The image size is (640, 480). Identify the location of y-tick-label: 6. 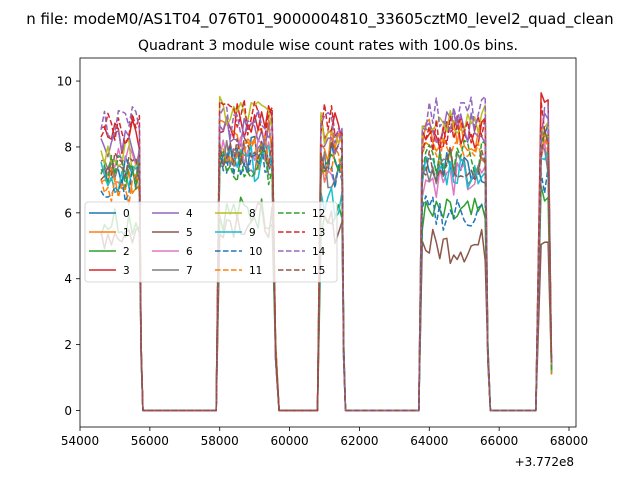
(68, 213).